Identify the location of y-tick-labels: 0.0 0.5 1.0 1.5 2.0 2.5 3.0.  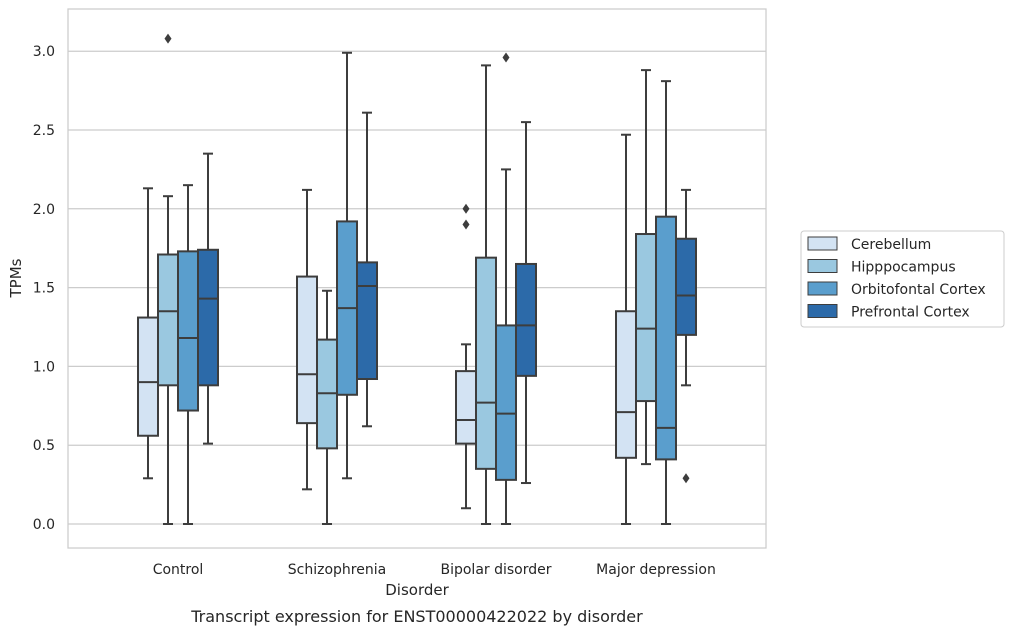
(44, 288).